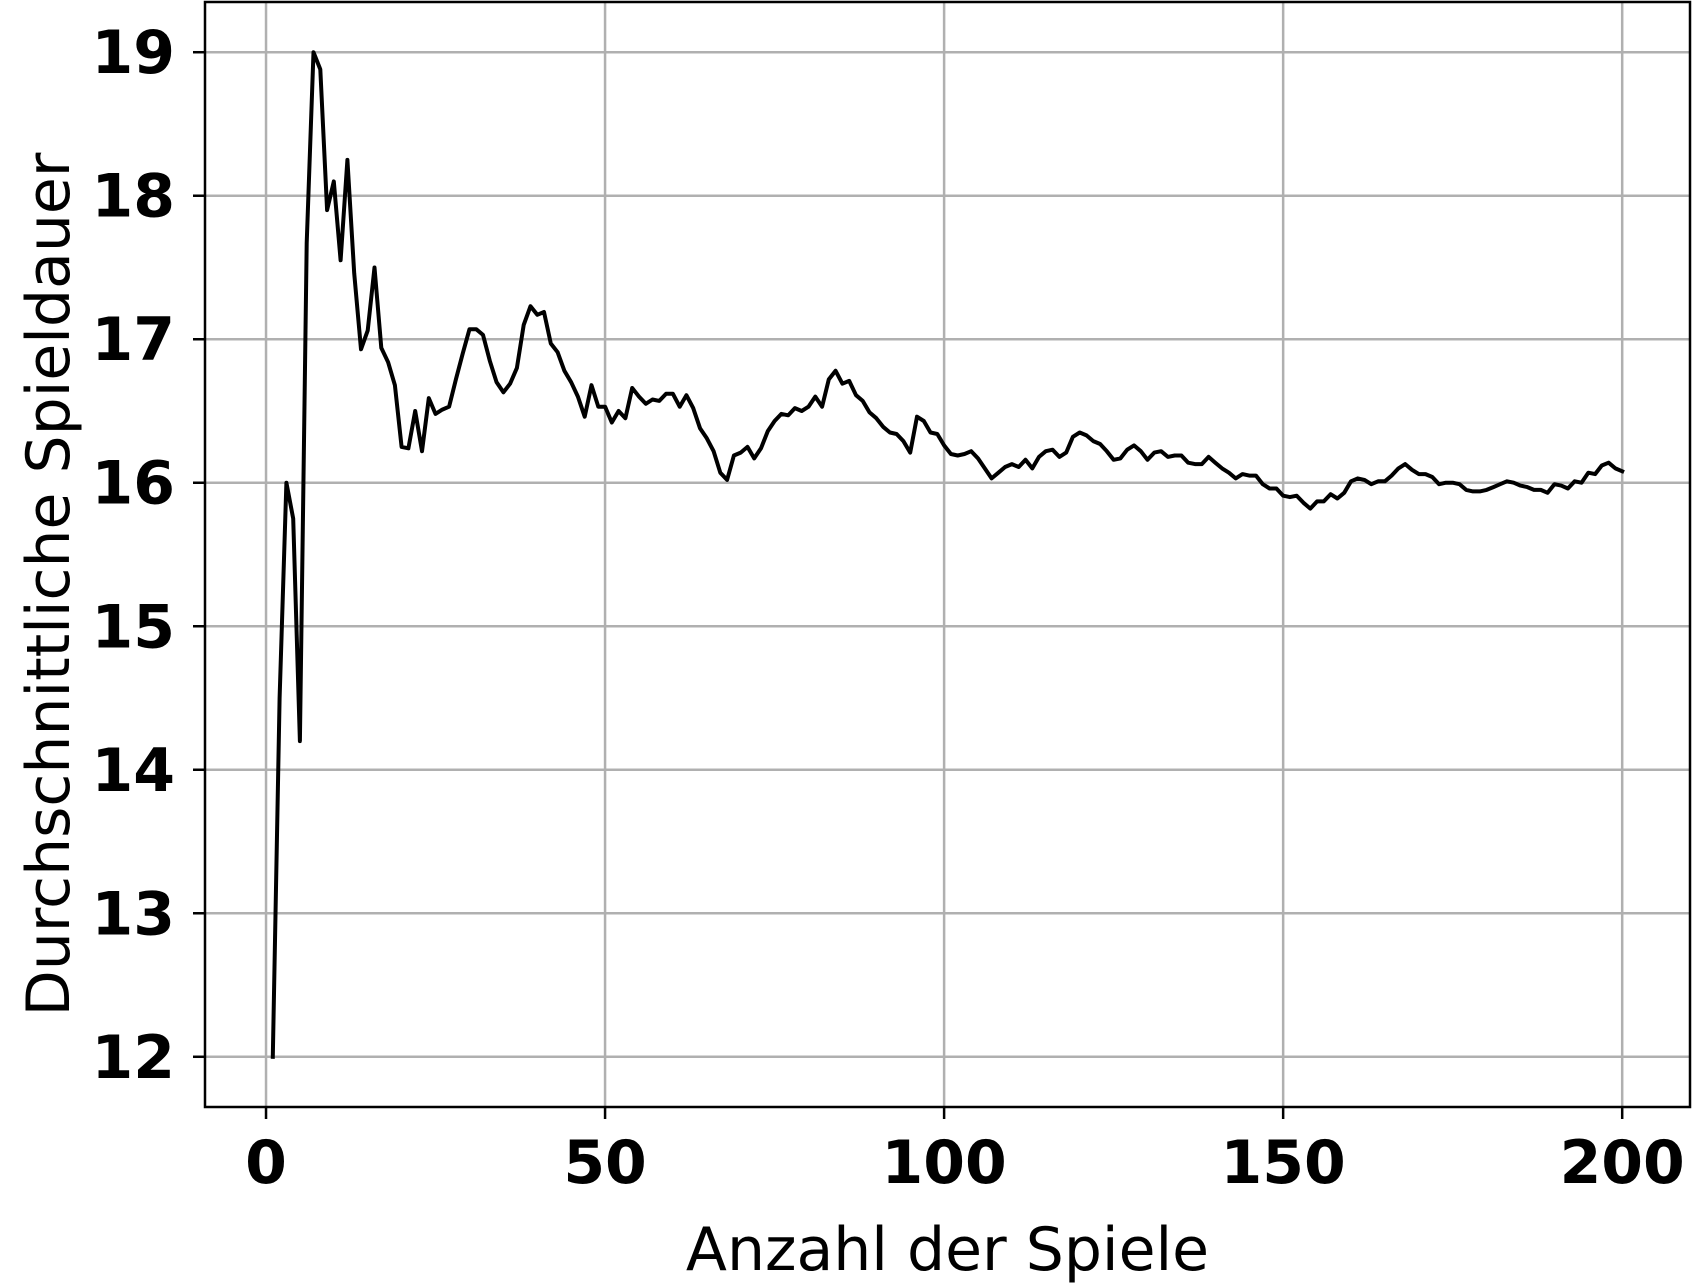 The height and width of the screenshot is (1286, 1694). What do you see at coordinates (134, 914) in the screenshot?
I see `y-tick-label: 13` at bounding box center [134, 914].